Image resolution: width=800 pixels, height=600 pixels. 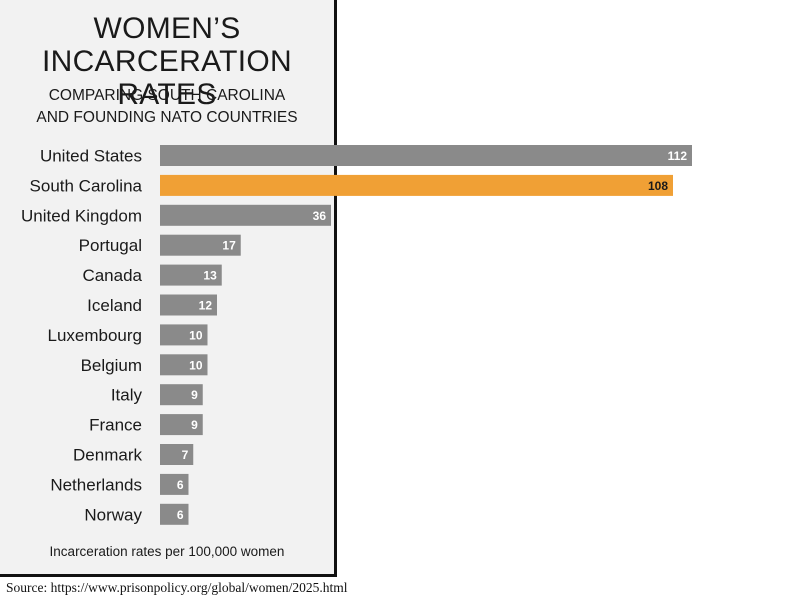 I want to click on category-label: Portugal, so click(x=110, y=245).